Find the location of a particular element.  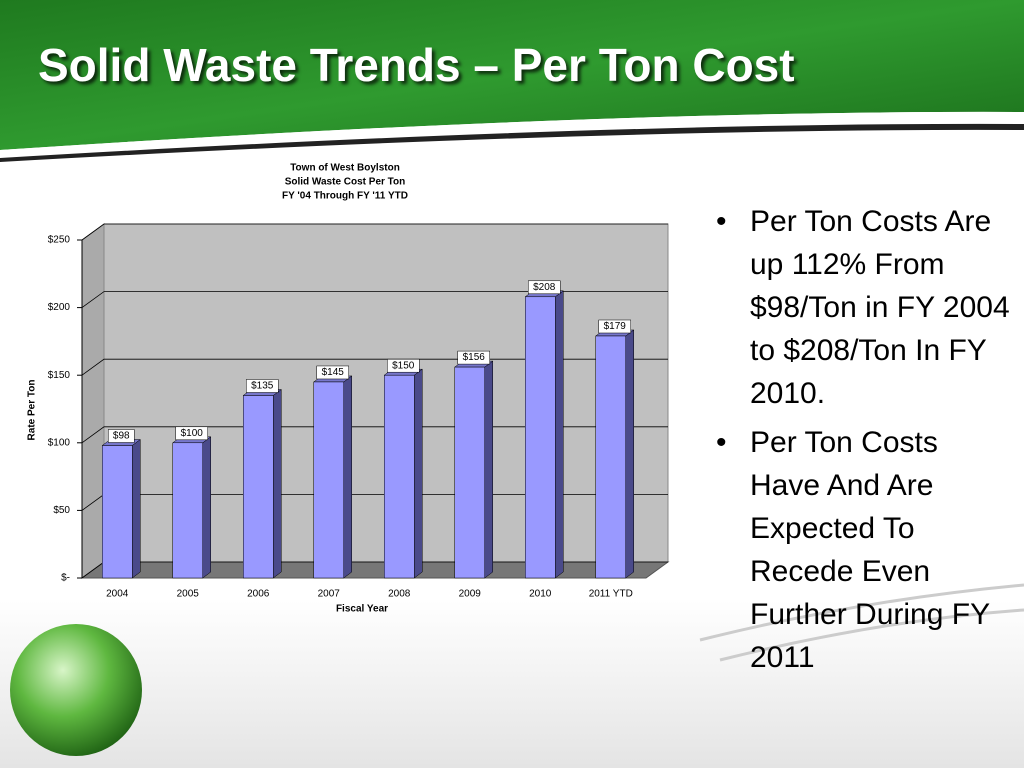

y-tick-label: $250 is located at coordinates (59, 240).